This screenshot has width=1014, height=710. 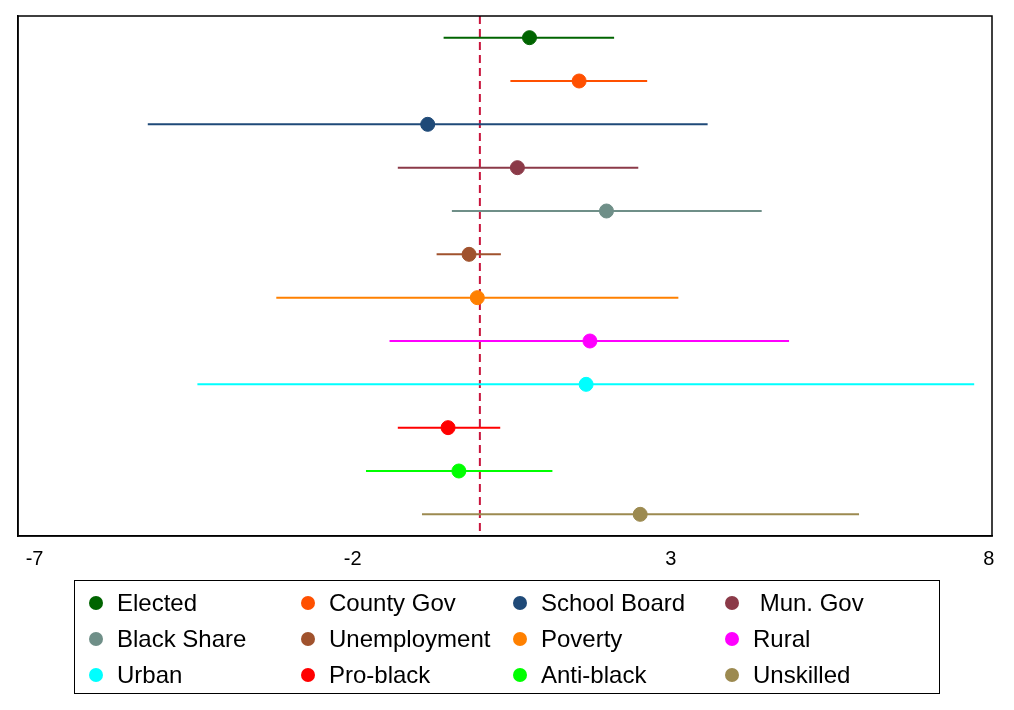 I want to click on legend-label: Poverty, so click(x=582, y=639).